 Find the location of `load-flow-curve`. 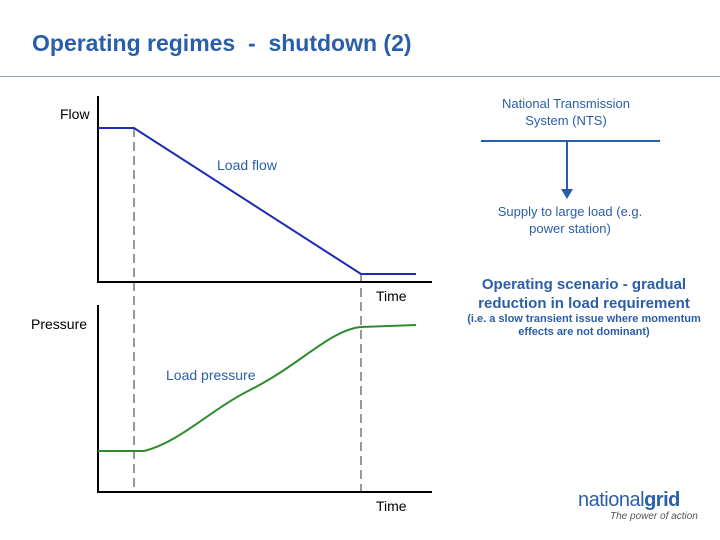

load-flow-curve is located at coordinates (257, 201).